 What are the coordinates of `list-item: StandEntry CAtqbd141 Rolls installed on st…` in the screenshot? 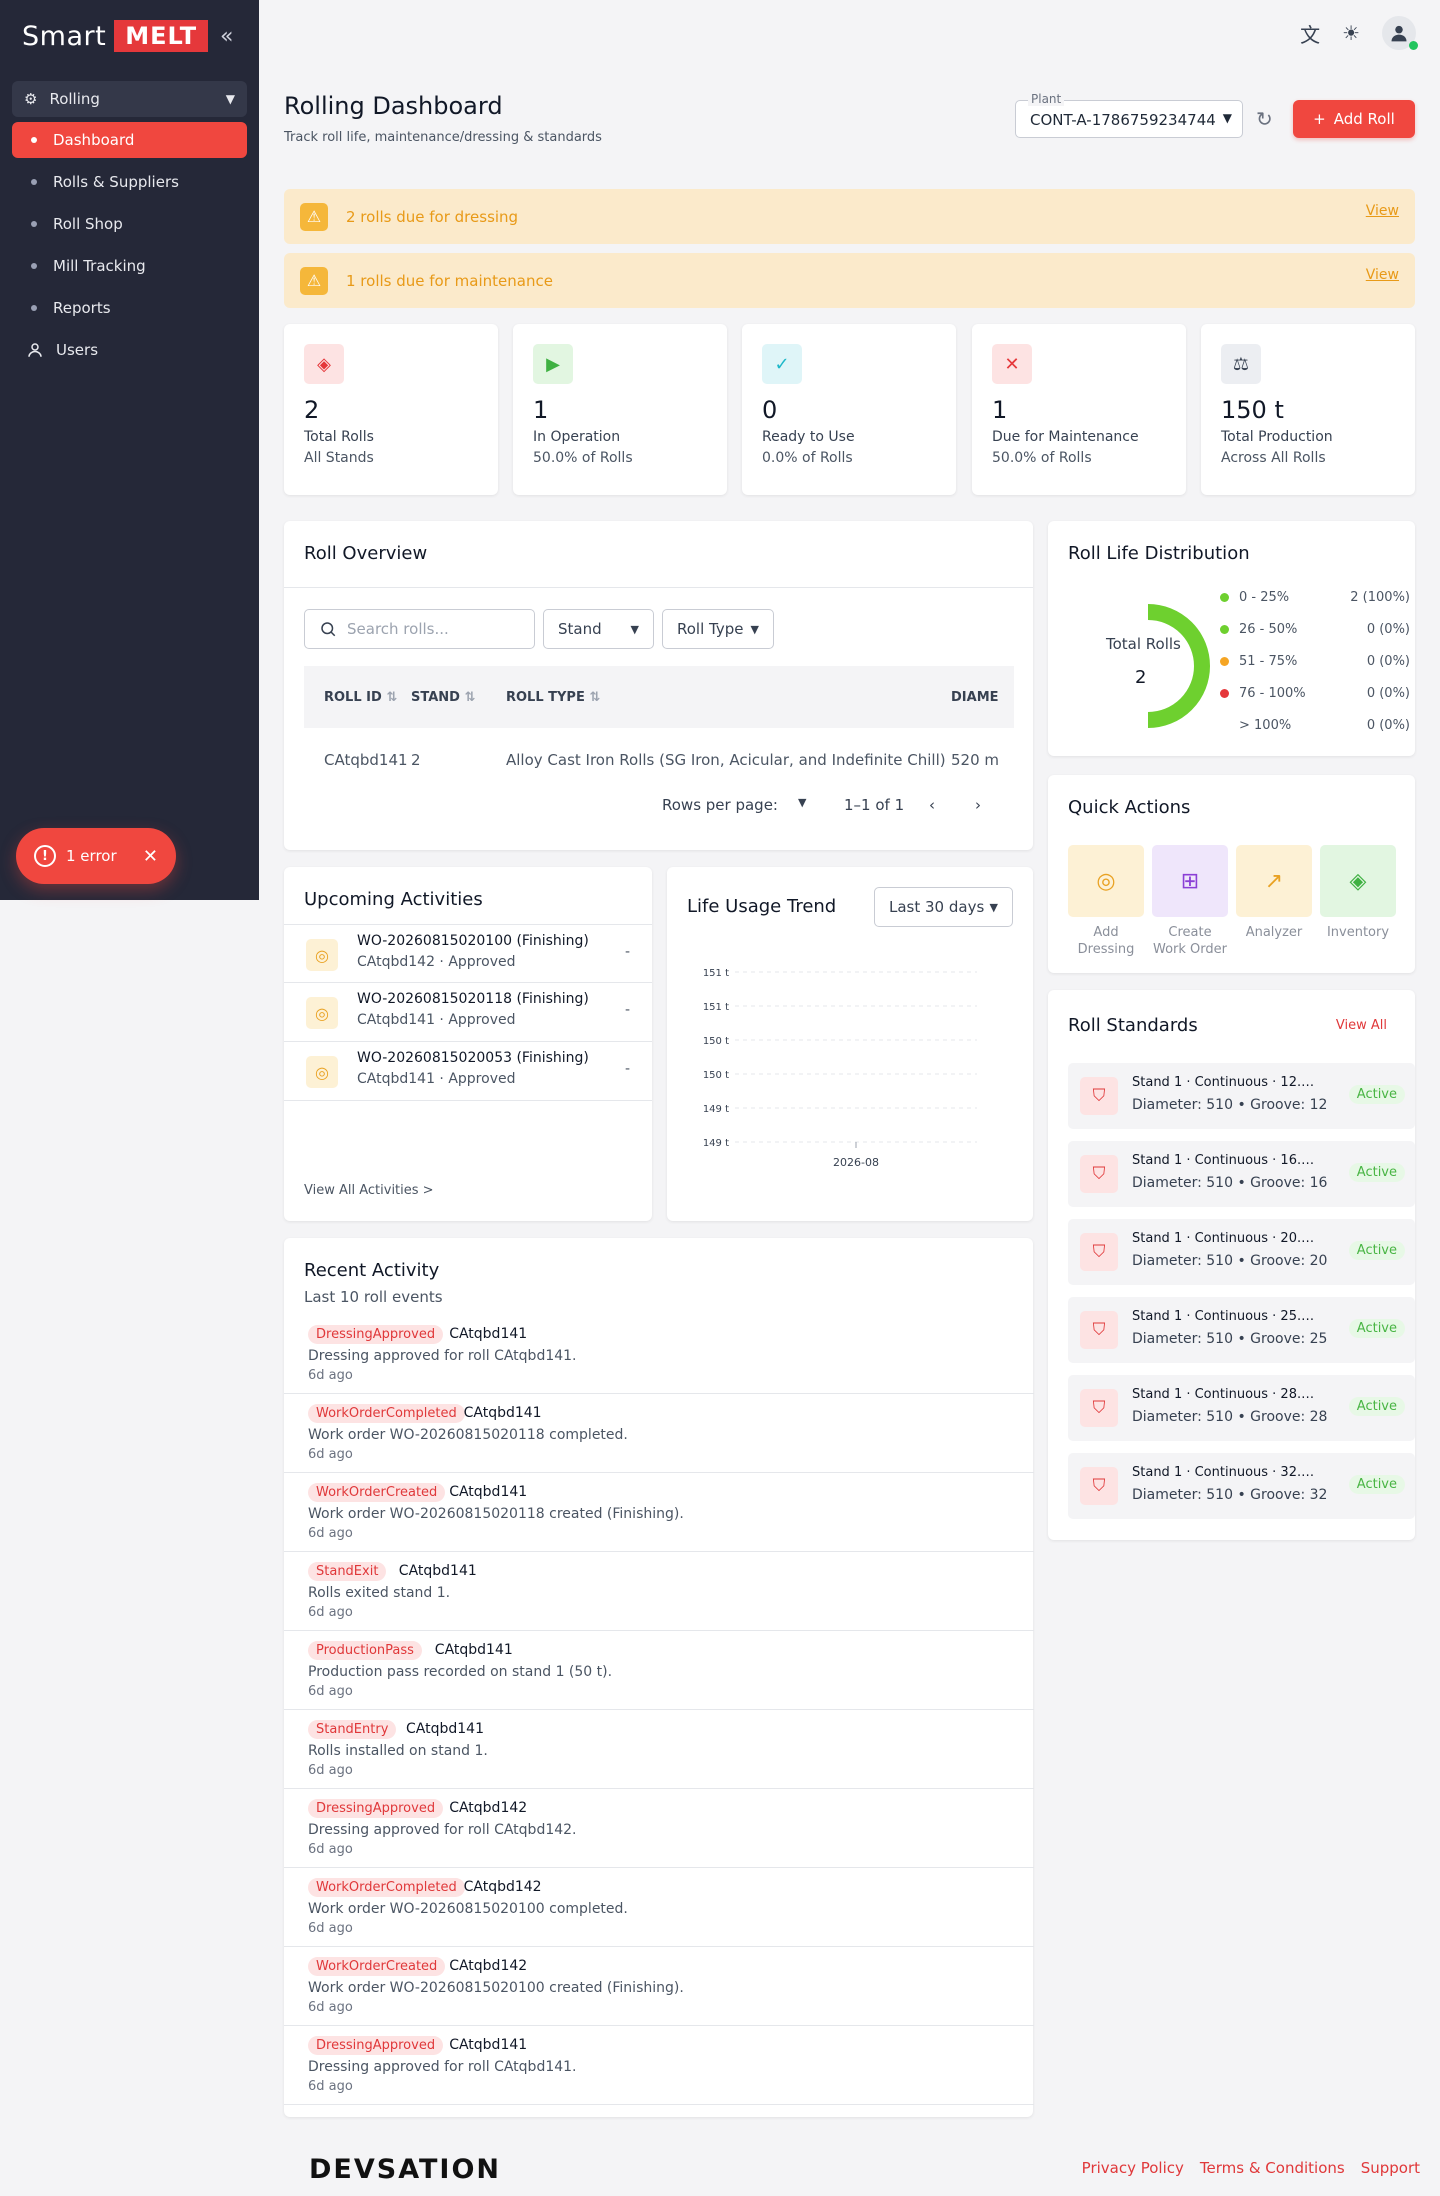 It's located at (659, 1749).